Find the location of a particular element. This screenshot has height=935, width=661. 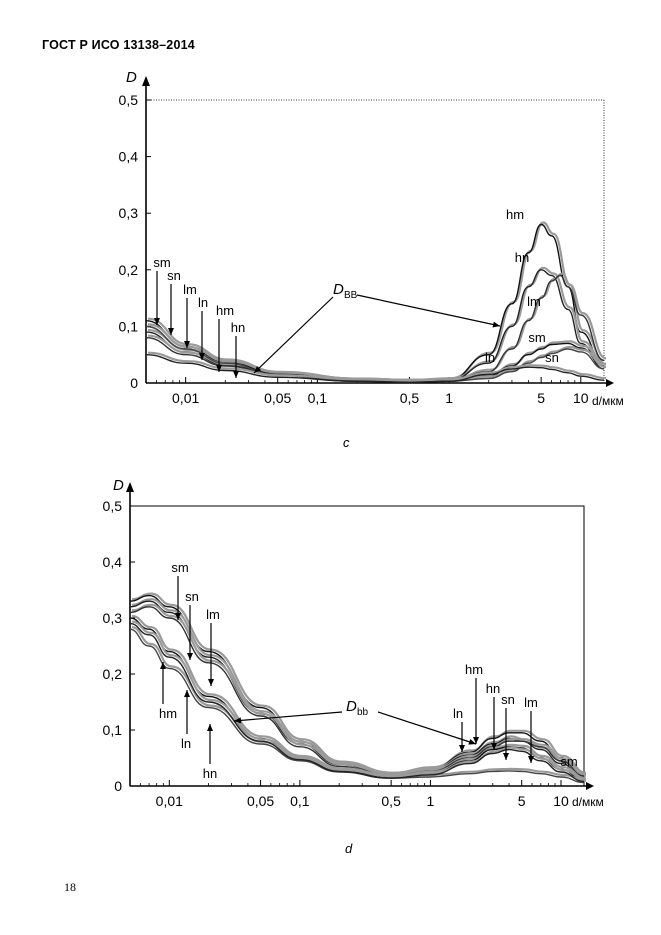

series-line-sn is located at coordinates (375, 354).